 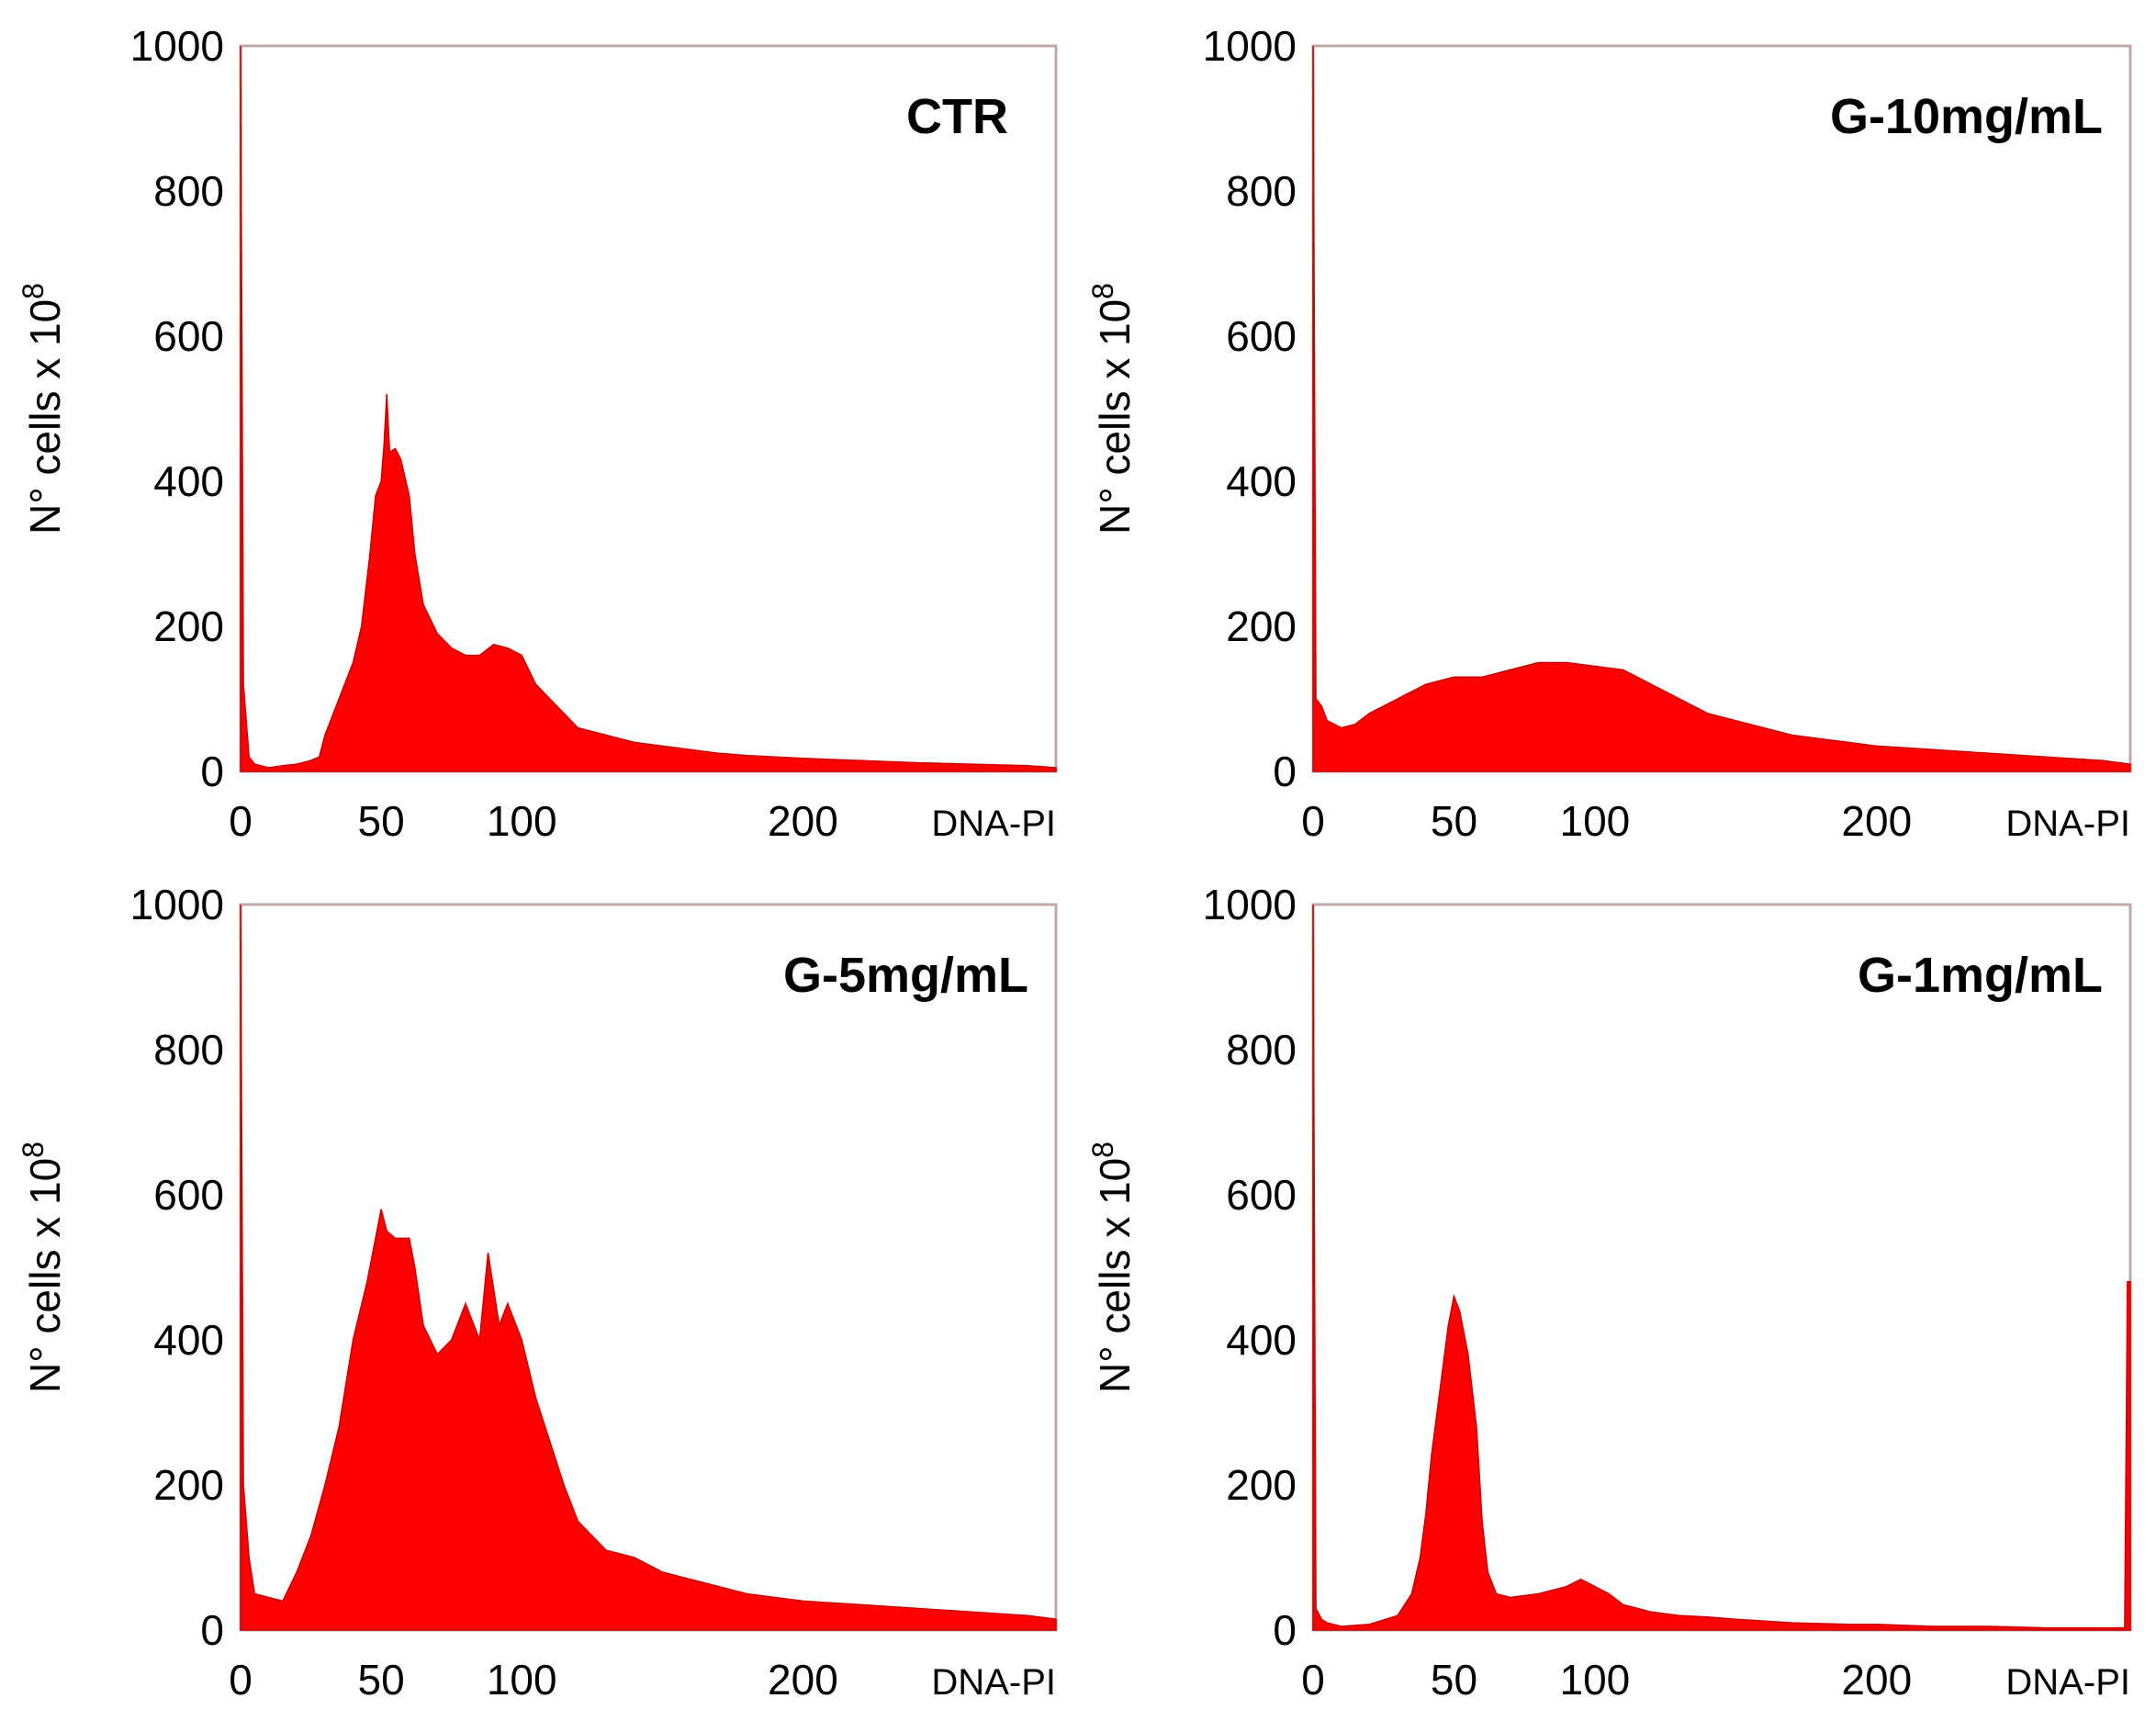 What do you see at coordinates (1966, 116) in the screenshot?
I see `panel-title: G-10mg/mL` at bounding box center [1966, 116].